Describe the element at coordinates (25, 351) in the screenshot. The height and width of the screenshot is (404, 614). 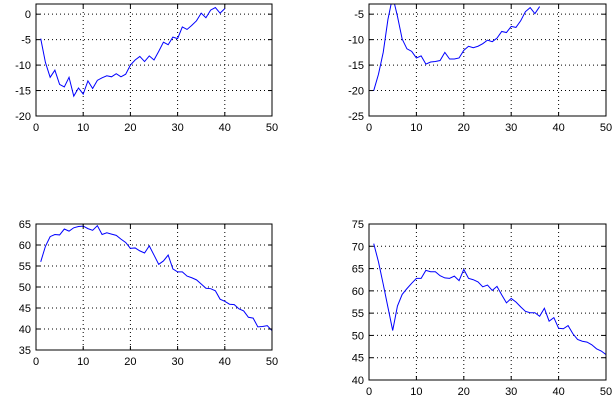
I see `y-tick-label: 35` at that location.